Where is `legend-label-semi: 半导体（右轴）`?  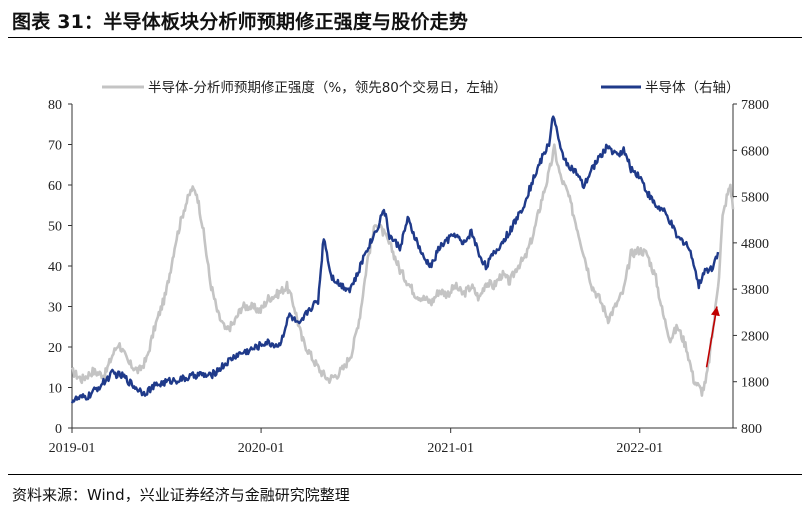
legend-label-semi: 半导体（右轴） is located at coordinates (692, 88).